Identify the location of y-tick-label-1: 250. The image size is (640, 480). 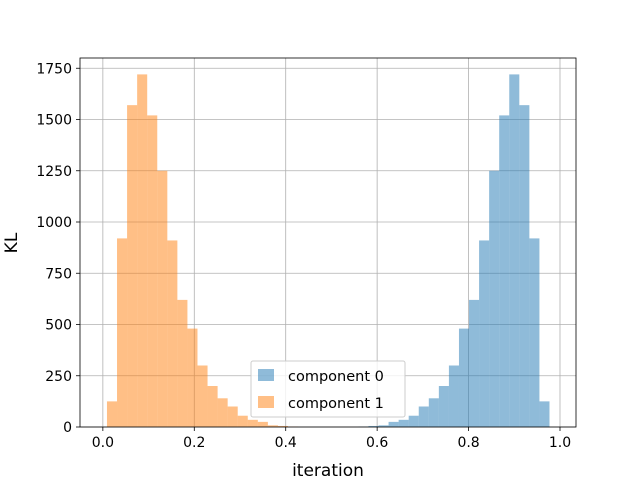
(58, 377).